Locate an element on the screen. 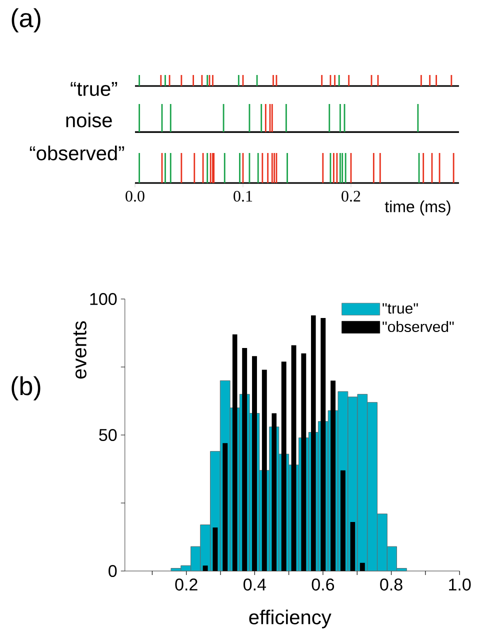 The width and height of the screenshot is (488, 633). y-axis-title: “true” is located at coordinates (94, 89).